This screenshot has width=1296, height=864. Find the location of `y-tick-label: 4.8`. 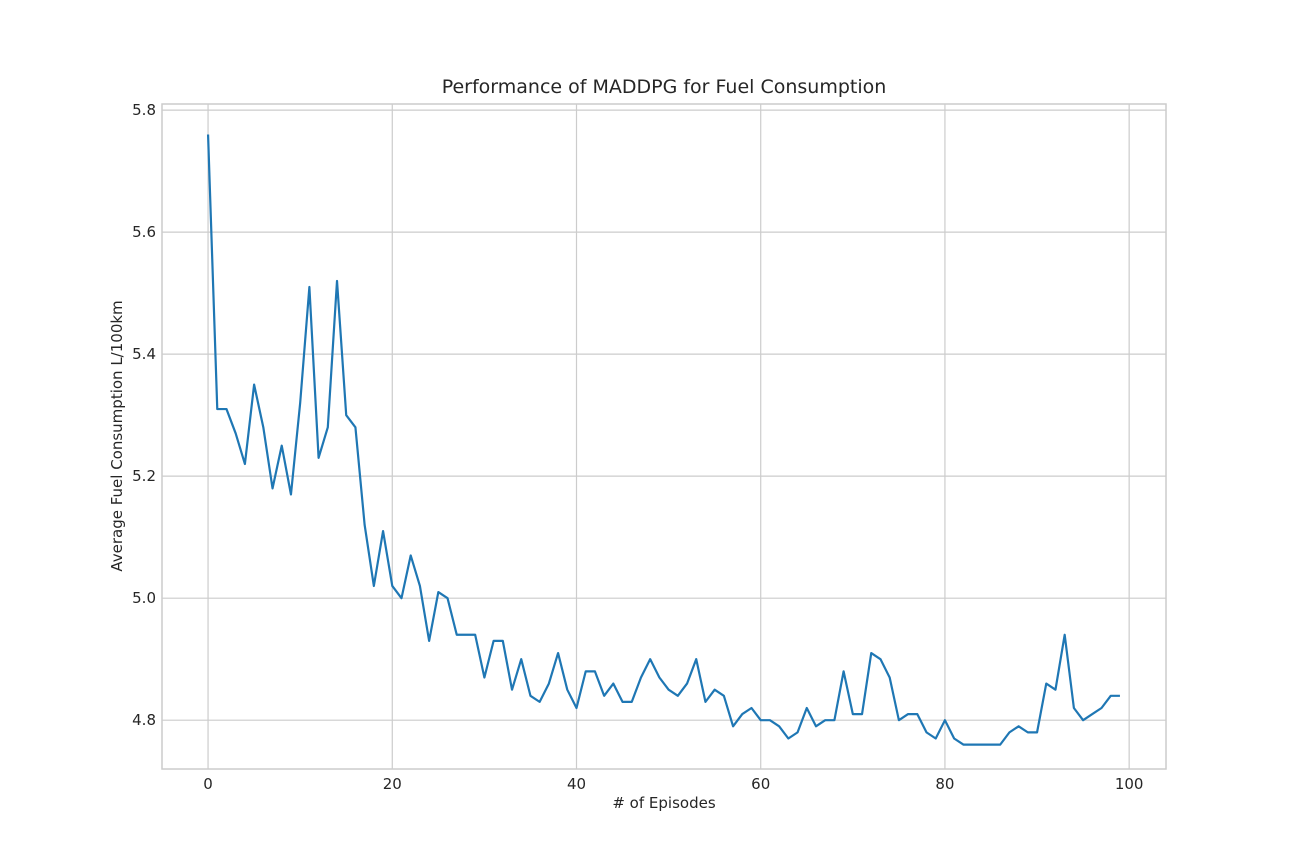

y-tick-label: 4.8 is located at coordinates (144, 720).